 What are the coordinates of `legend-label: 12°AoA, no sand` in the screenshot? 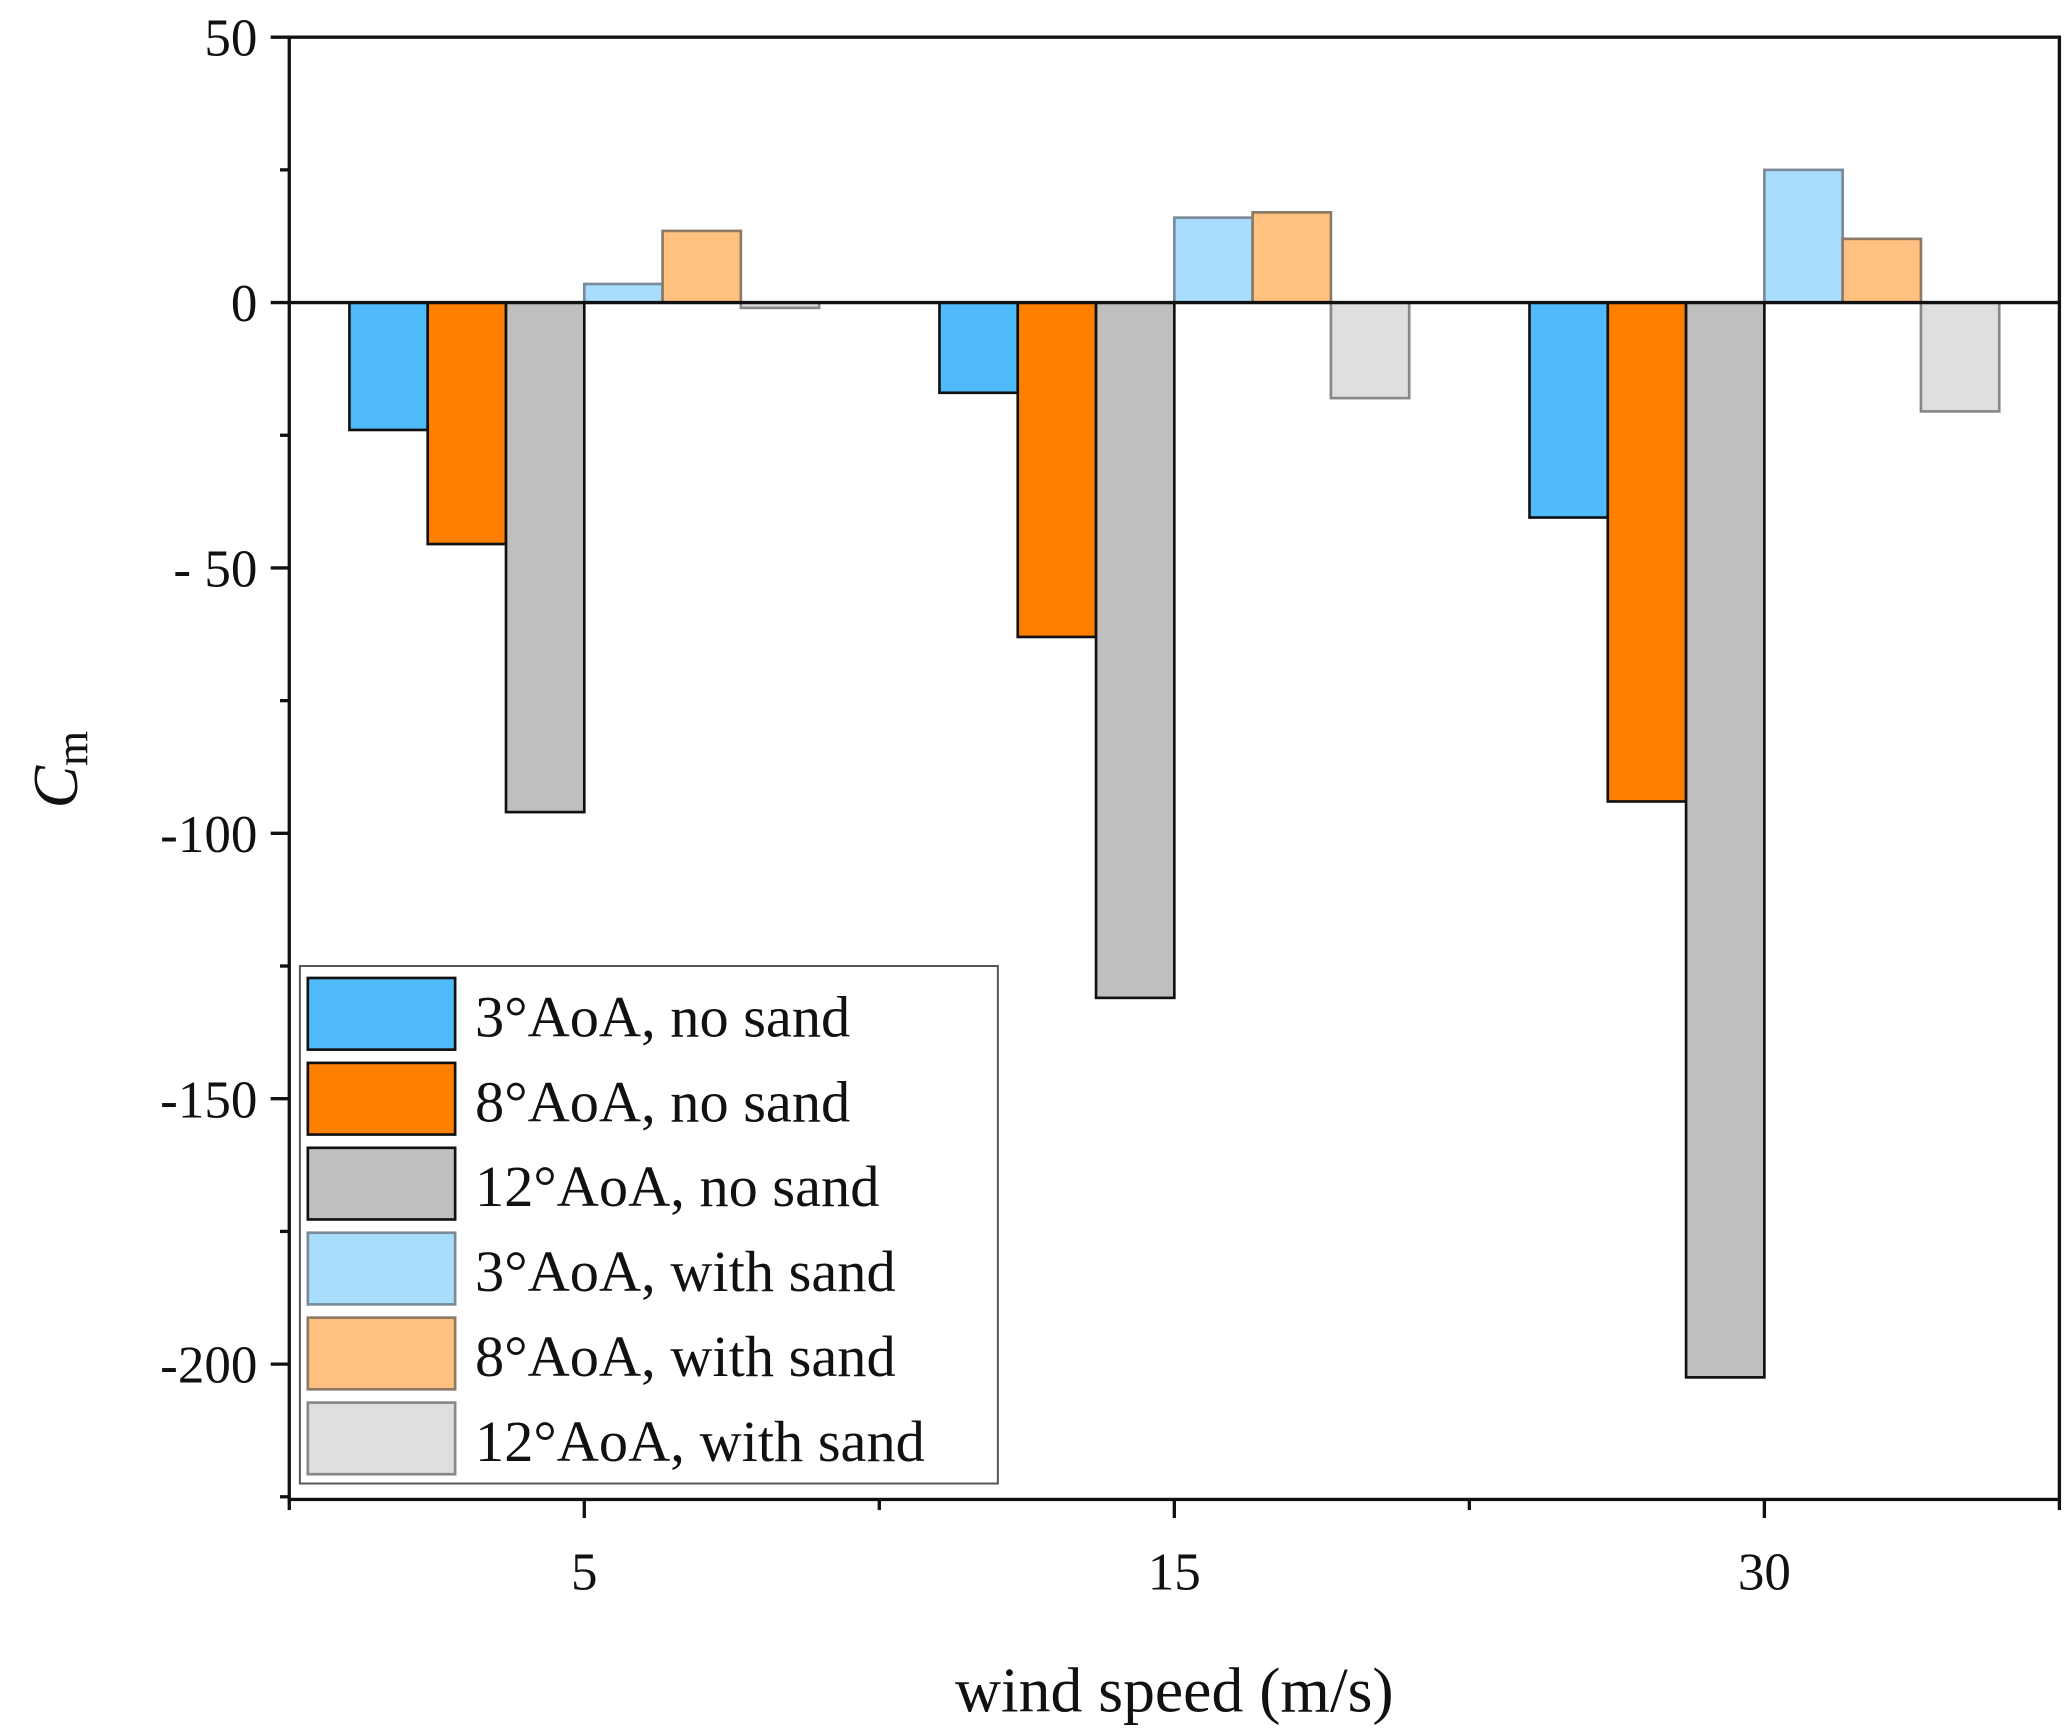 It's located at (677, 1186).